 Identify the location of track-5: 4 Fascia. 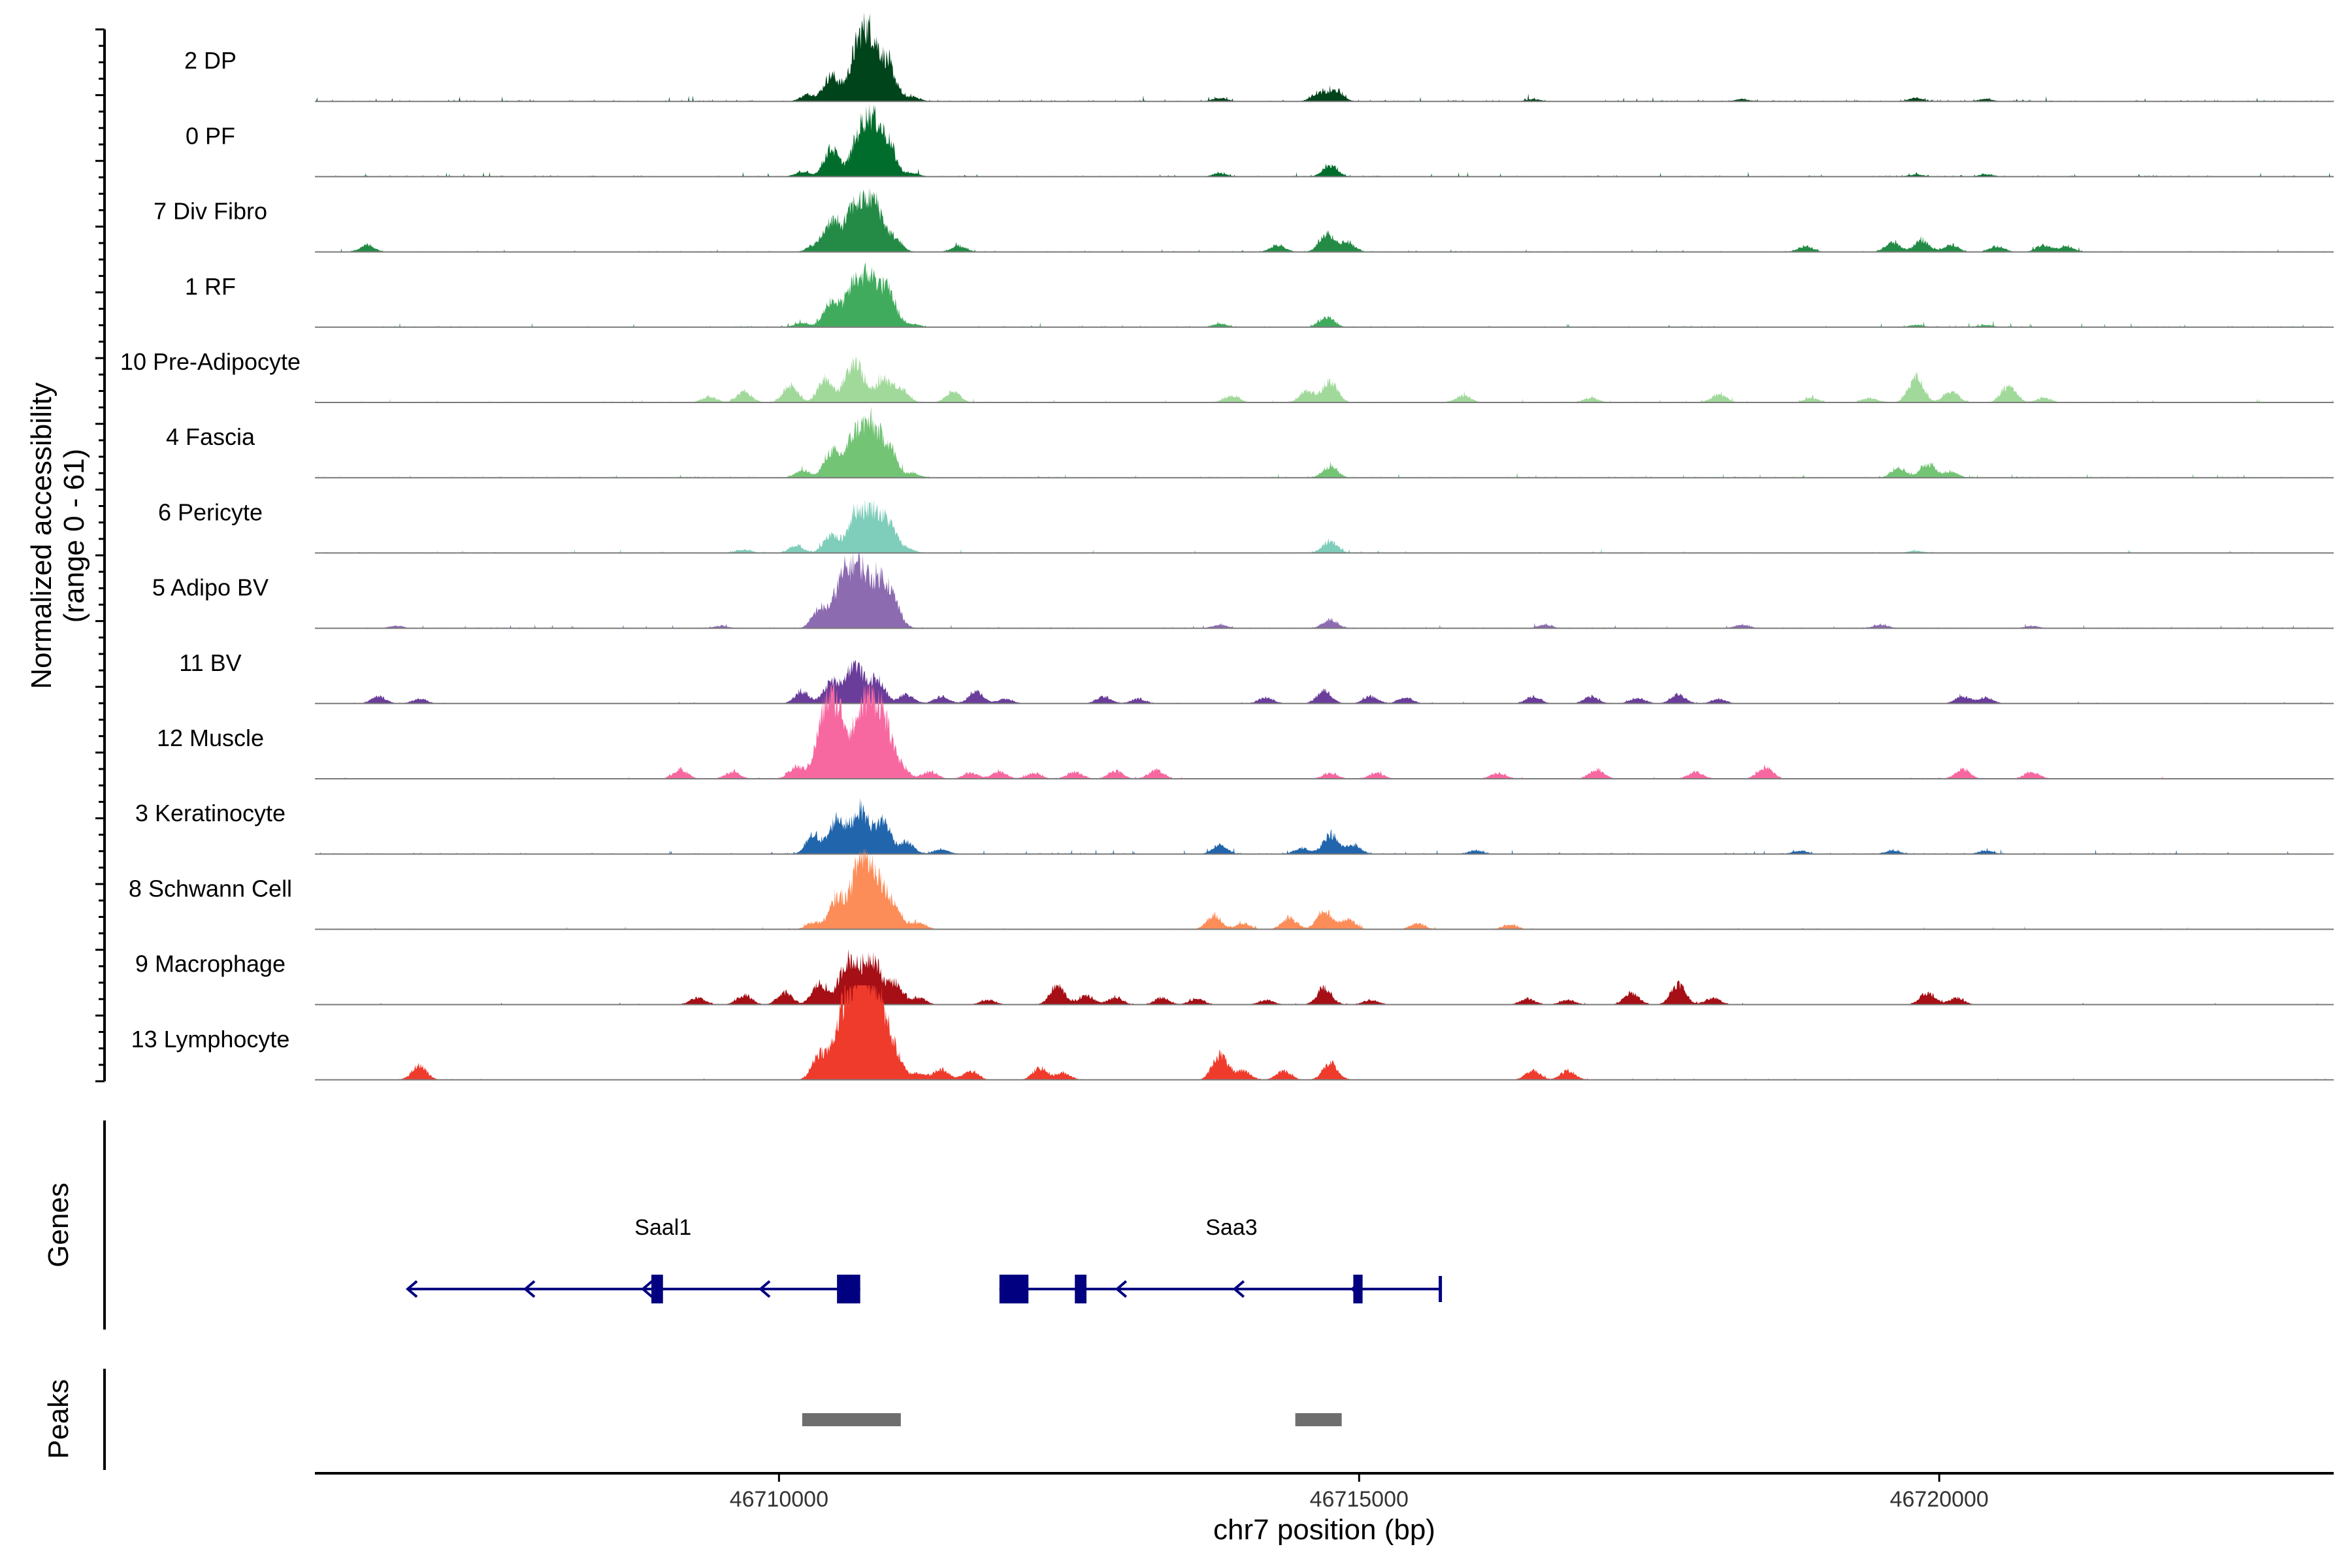
(1250, 442).